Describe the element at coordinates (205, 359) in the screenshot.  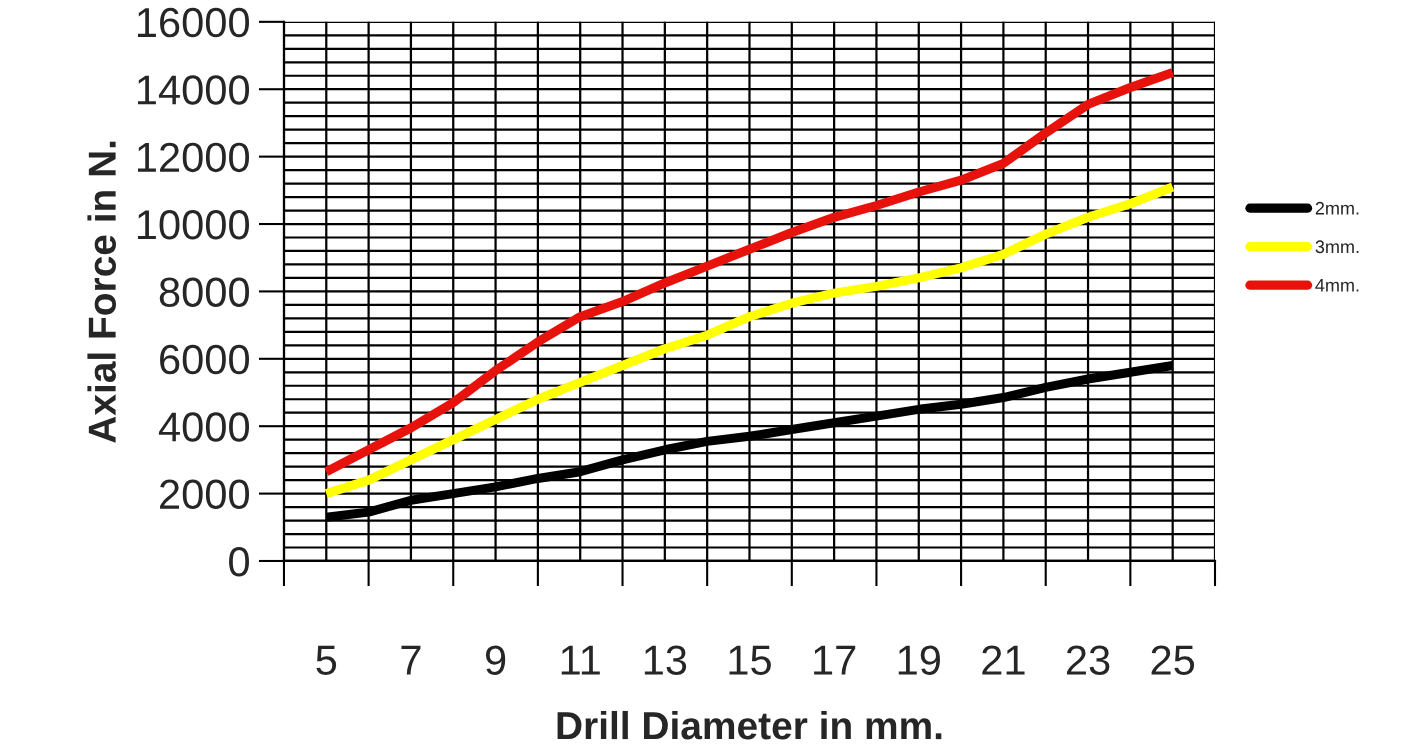
I see `y-tick-label: 6000` at that location.